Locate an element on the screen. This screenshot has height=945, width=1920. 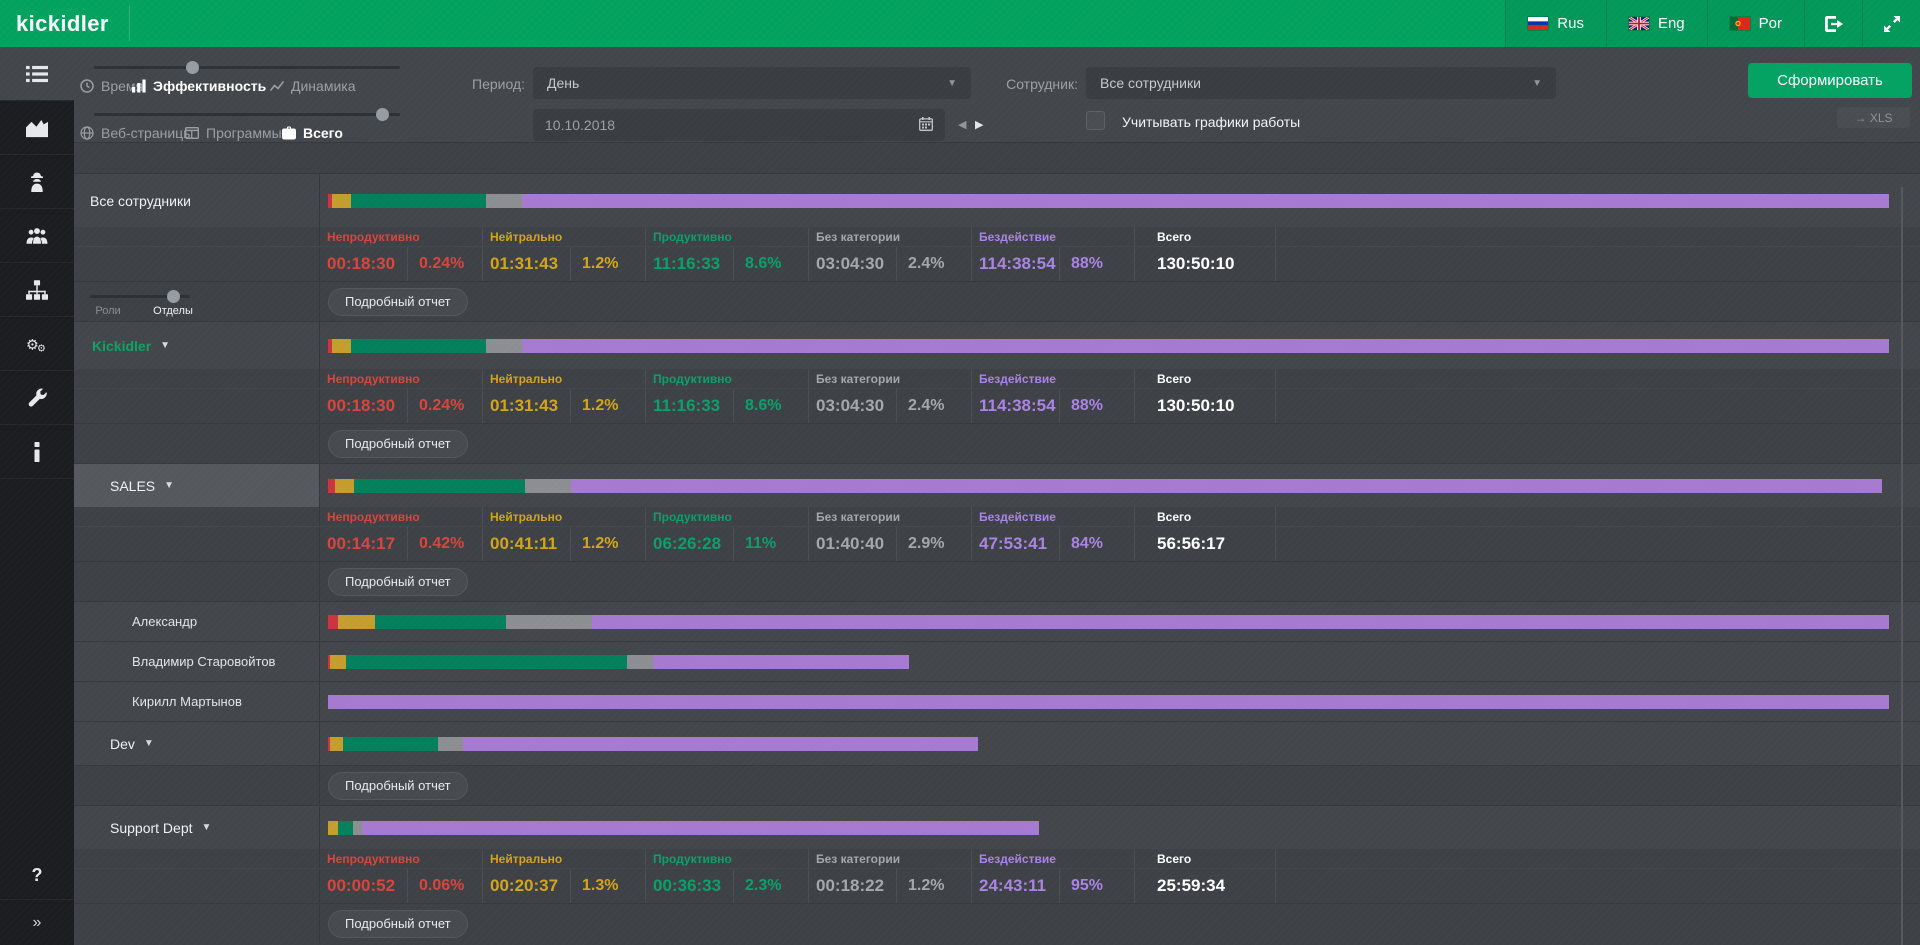
tab-efficiency: Эффективность is located at coordinates (199, 86).